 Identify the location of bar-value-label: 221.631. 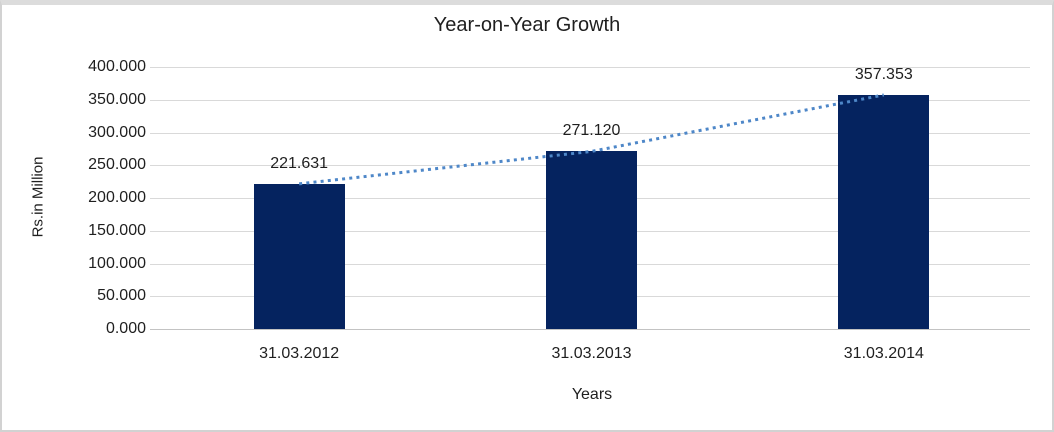
(299, 163).